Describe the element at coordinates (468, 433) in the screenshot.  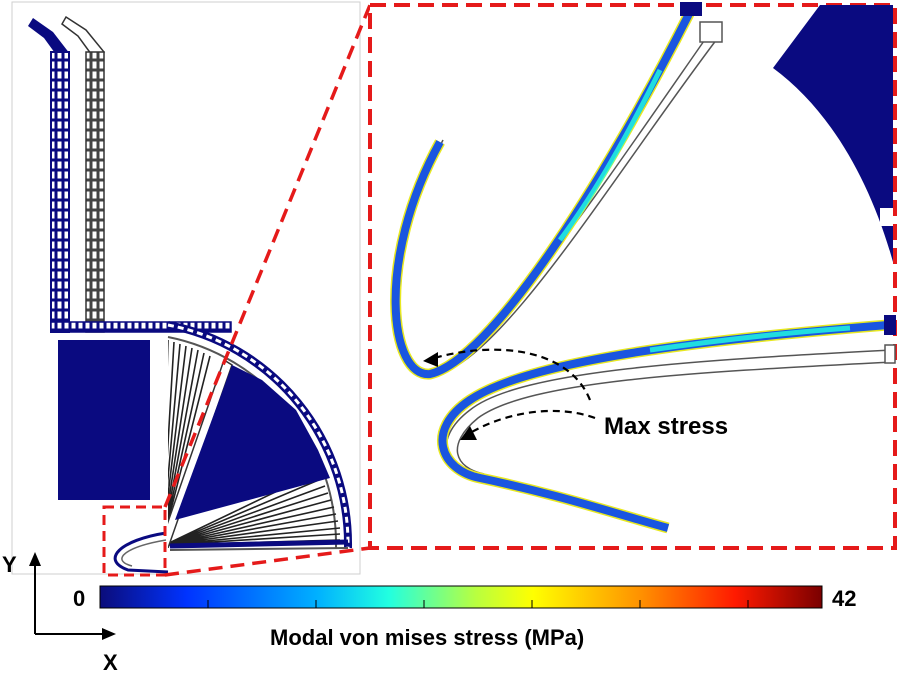
I see `arrowhead-lower` at that location.